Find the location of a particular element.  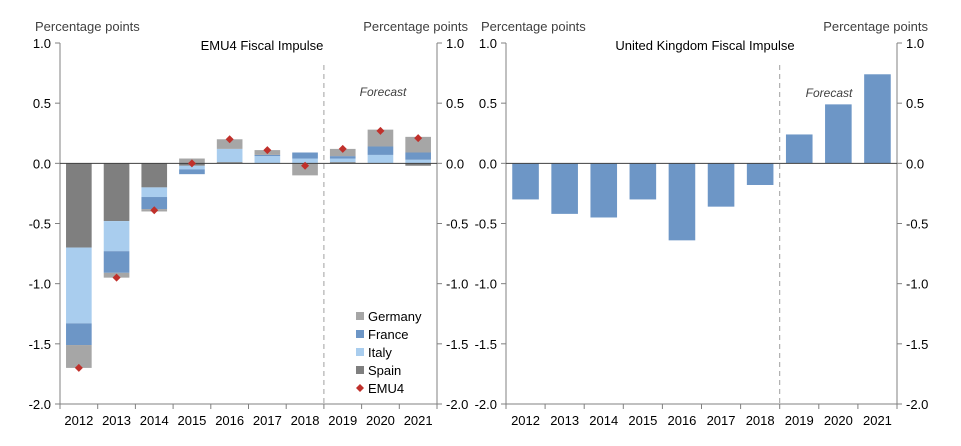

y-tick-label-right: -1.0 is located at coordinates (917, 284).